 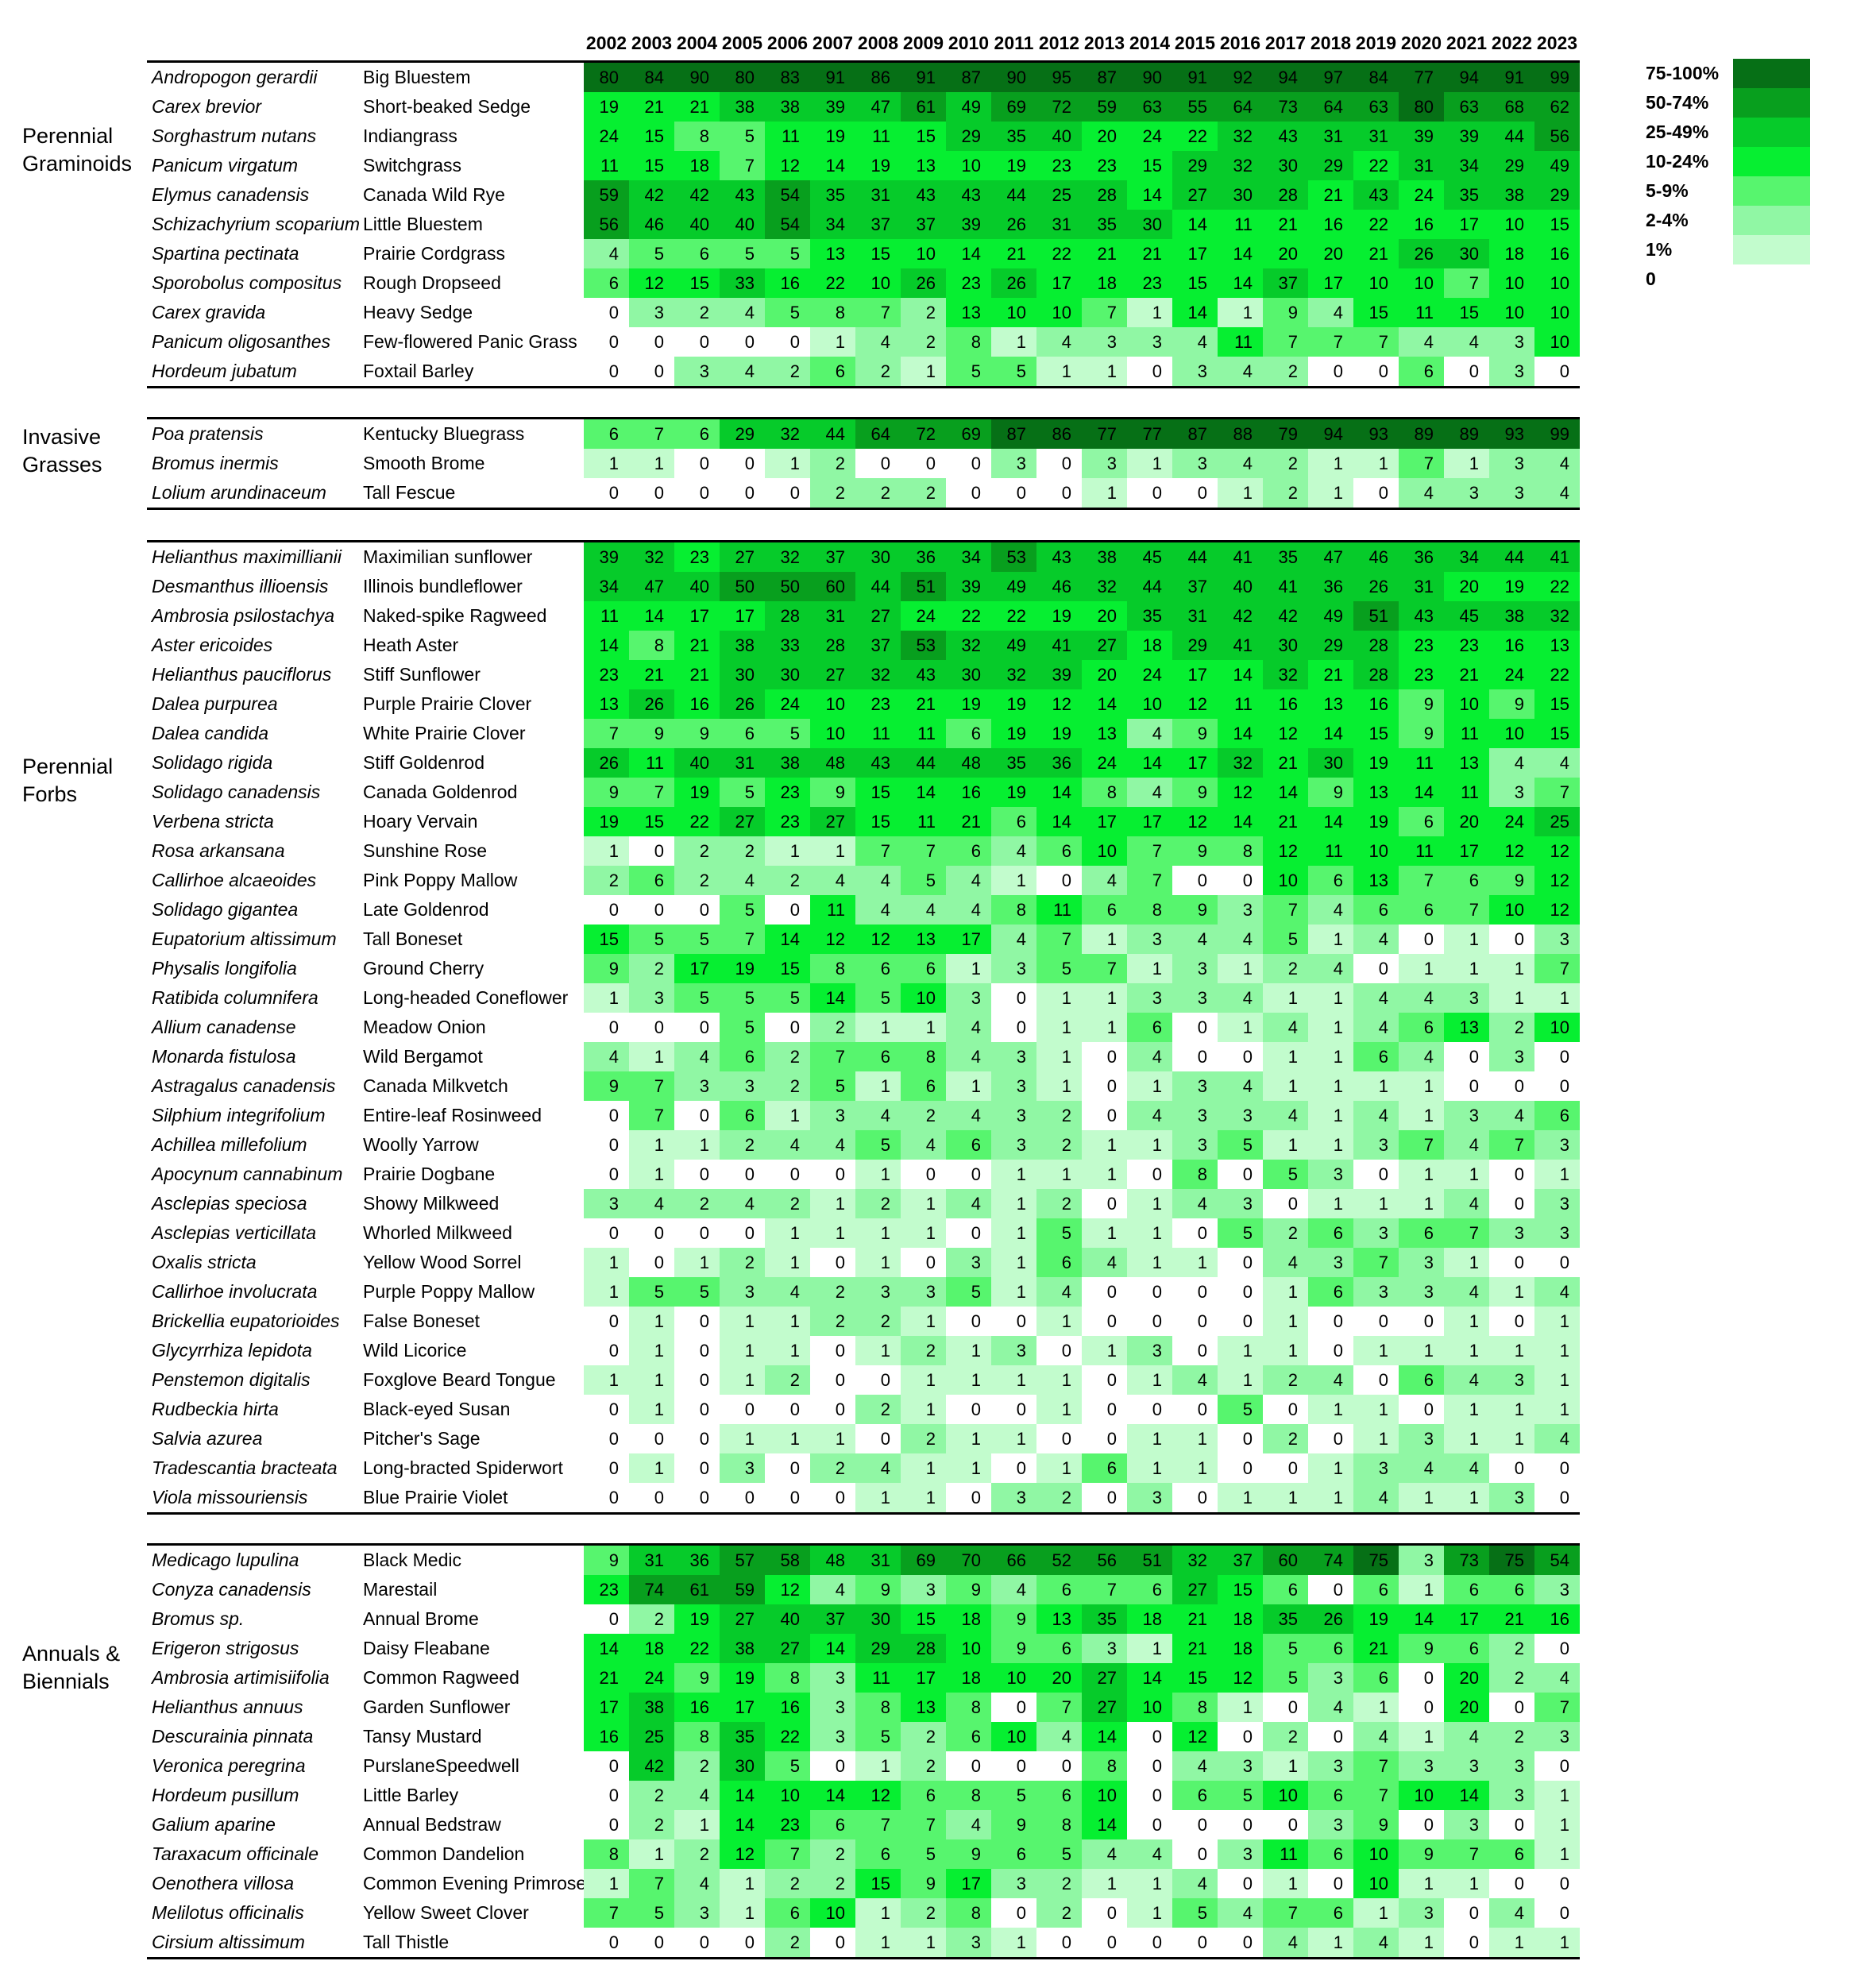 I want to click on common-name: Pitcher's Sage, so click(x=422, y=1438).